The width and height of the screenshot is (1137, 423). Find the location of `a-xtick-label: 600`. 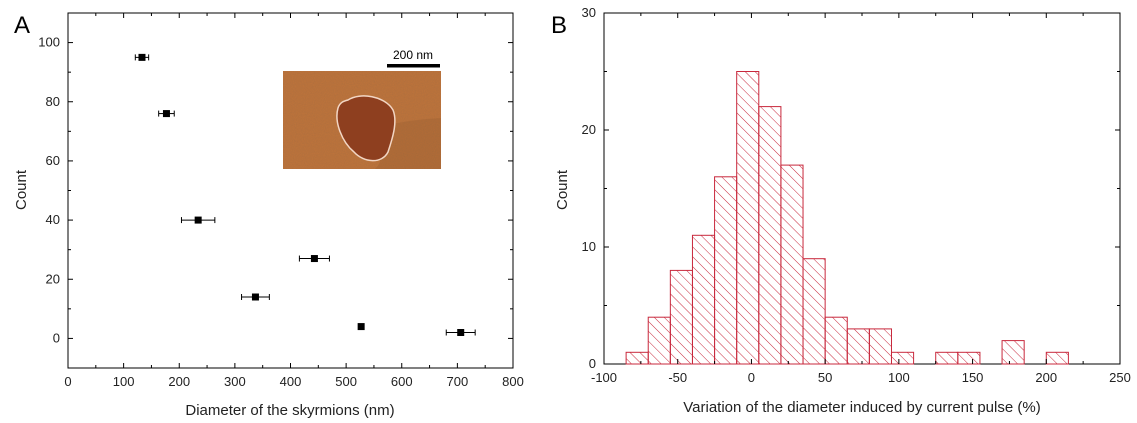

a-xtick-label: 600 is located at coordinates (402, 381).